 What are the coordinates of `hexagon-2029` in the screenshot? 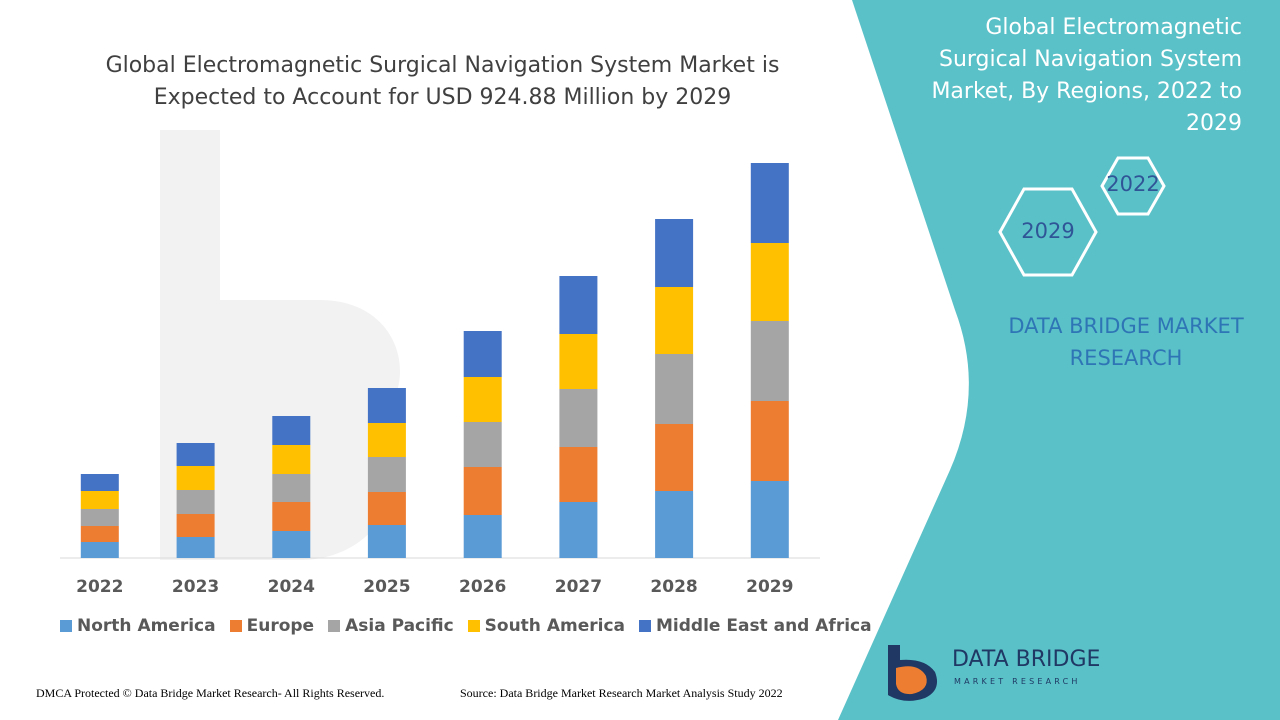 It's located at (1048, 232).